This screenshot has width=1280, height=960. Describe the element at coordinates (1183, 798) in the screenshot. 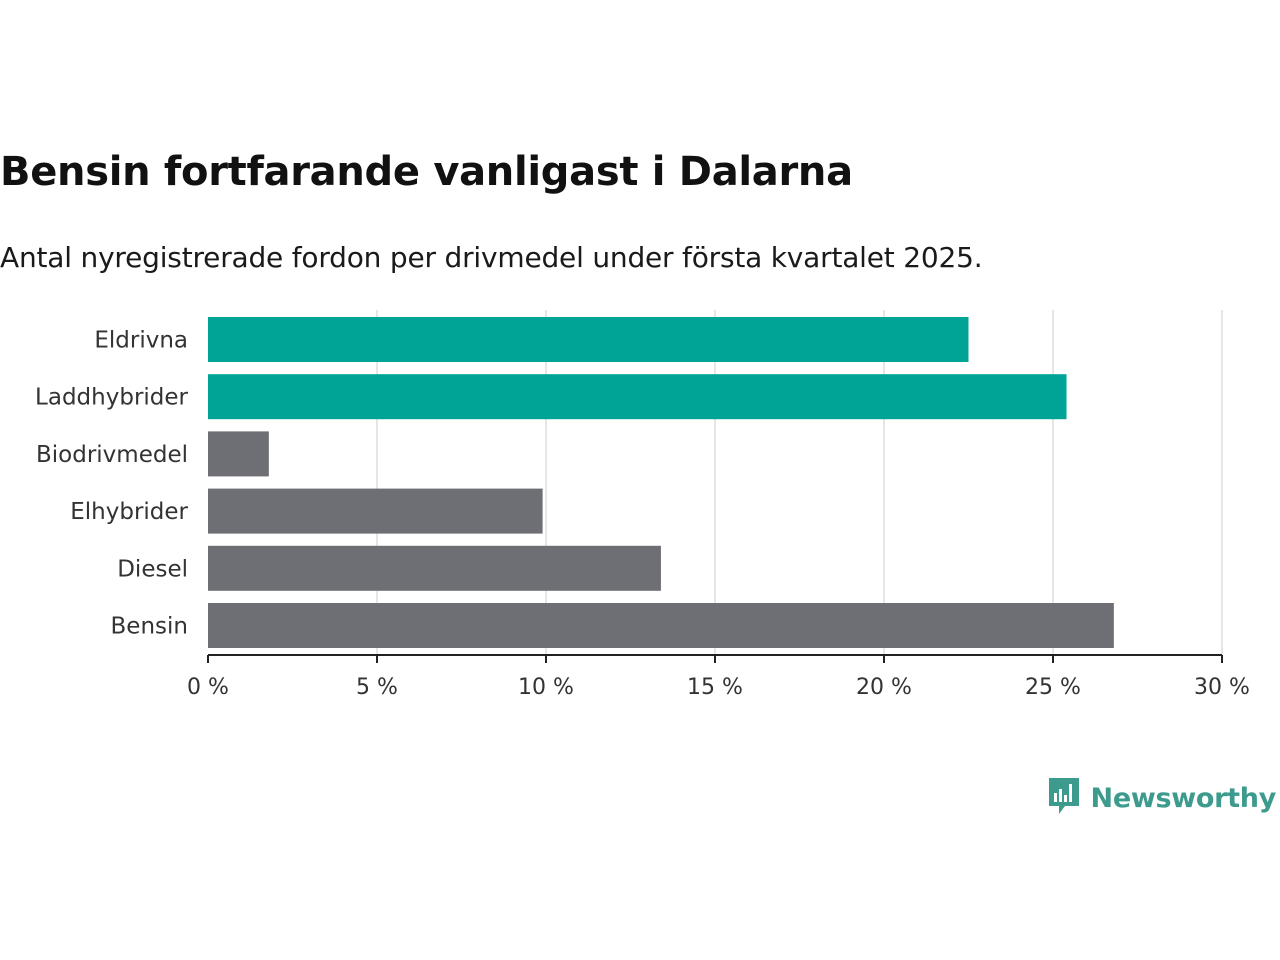

I see `brand-name: Newsworthy` at that location.